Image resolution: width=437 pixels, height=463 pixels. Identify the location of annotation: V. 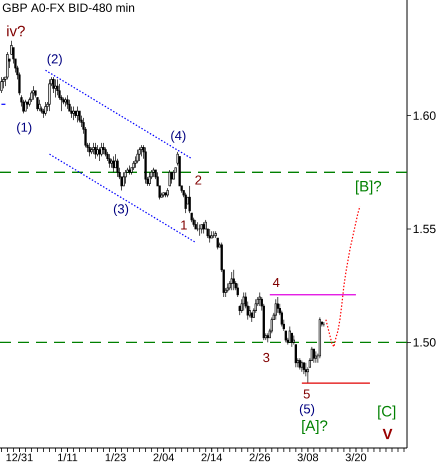
(387, 434).